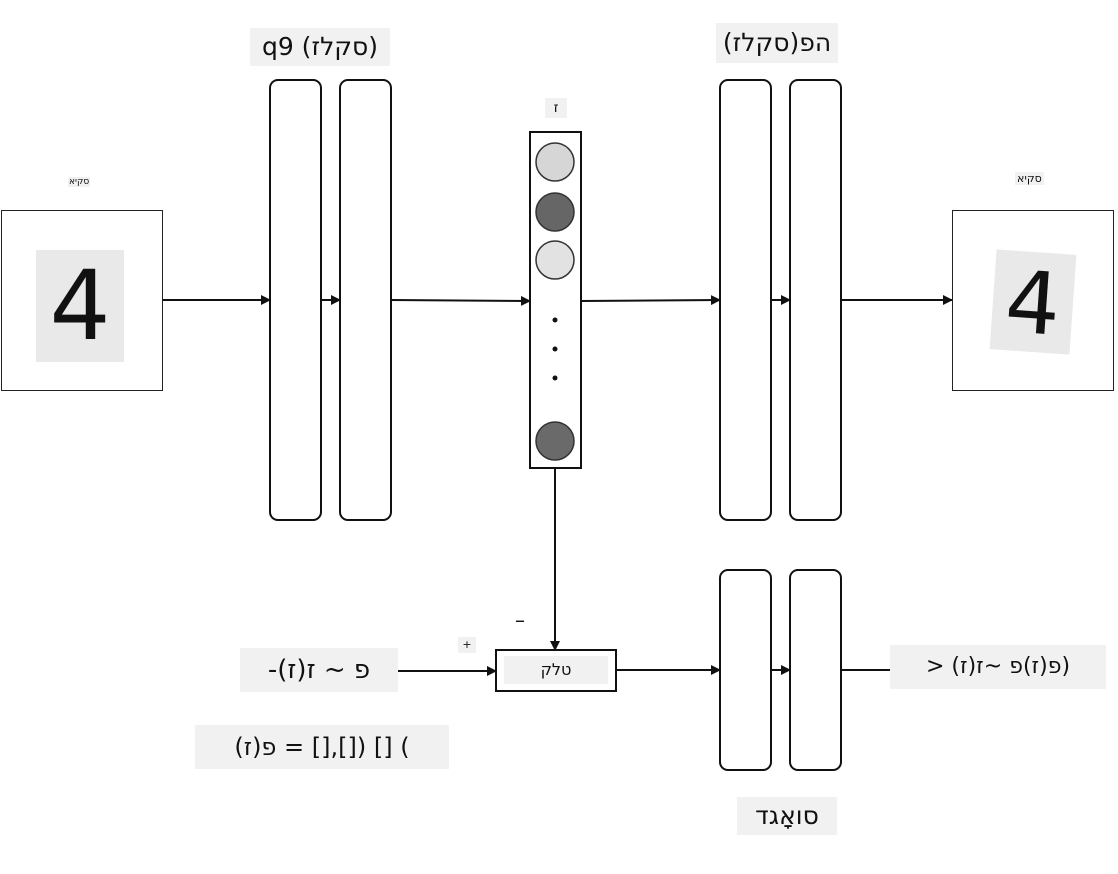 This screenshot has height=874, width=1118. What do you see at coordinates (1033, 302) in the screenshot?
I see `output-digit: 4` at bounding box center [1033, 302].